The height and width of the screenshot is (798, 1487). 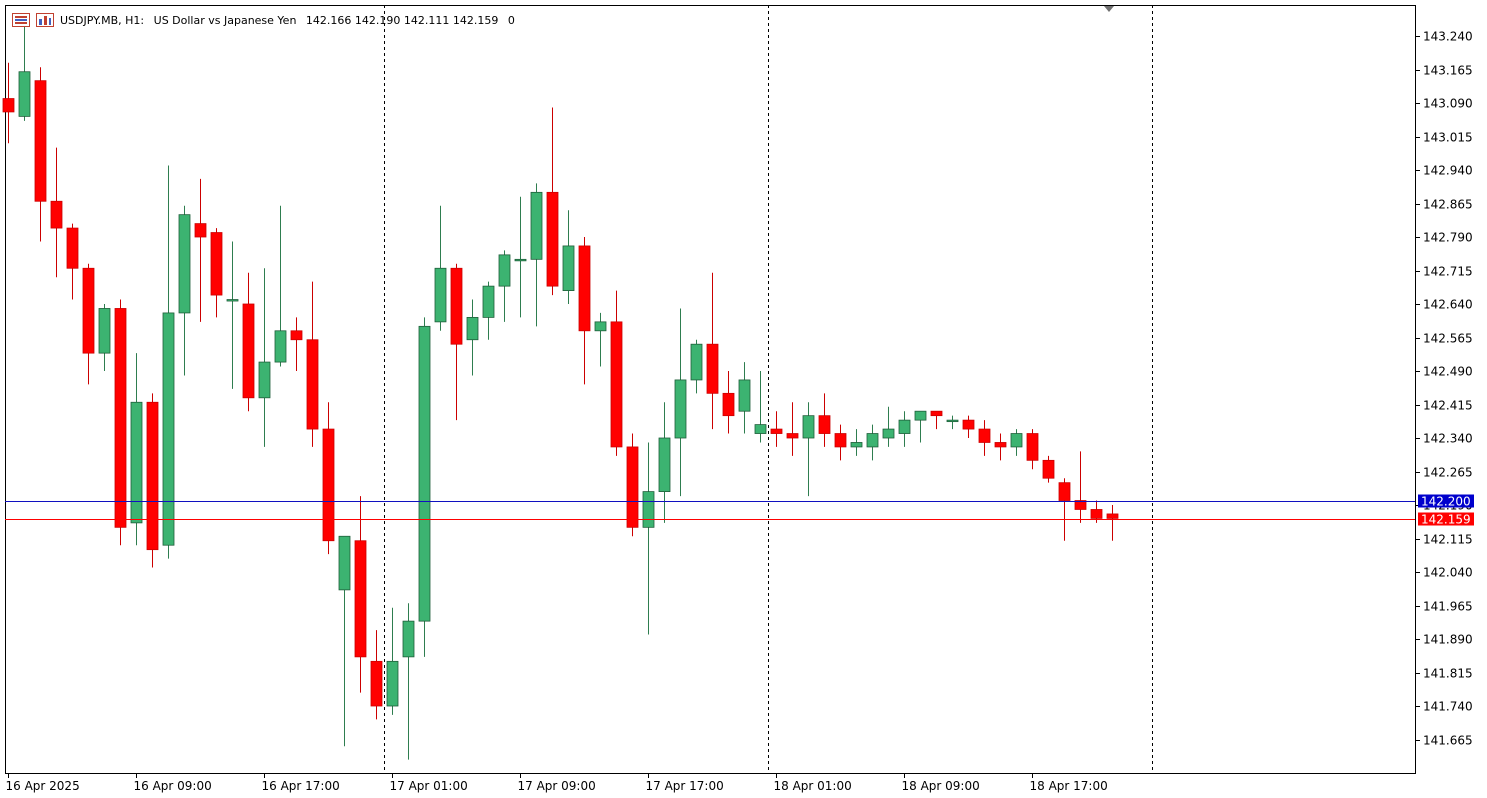 I want to click on y-tick-label: 143.240, so click(x=1448, y=37).